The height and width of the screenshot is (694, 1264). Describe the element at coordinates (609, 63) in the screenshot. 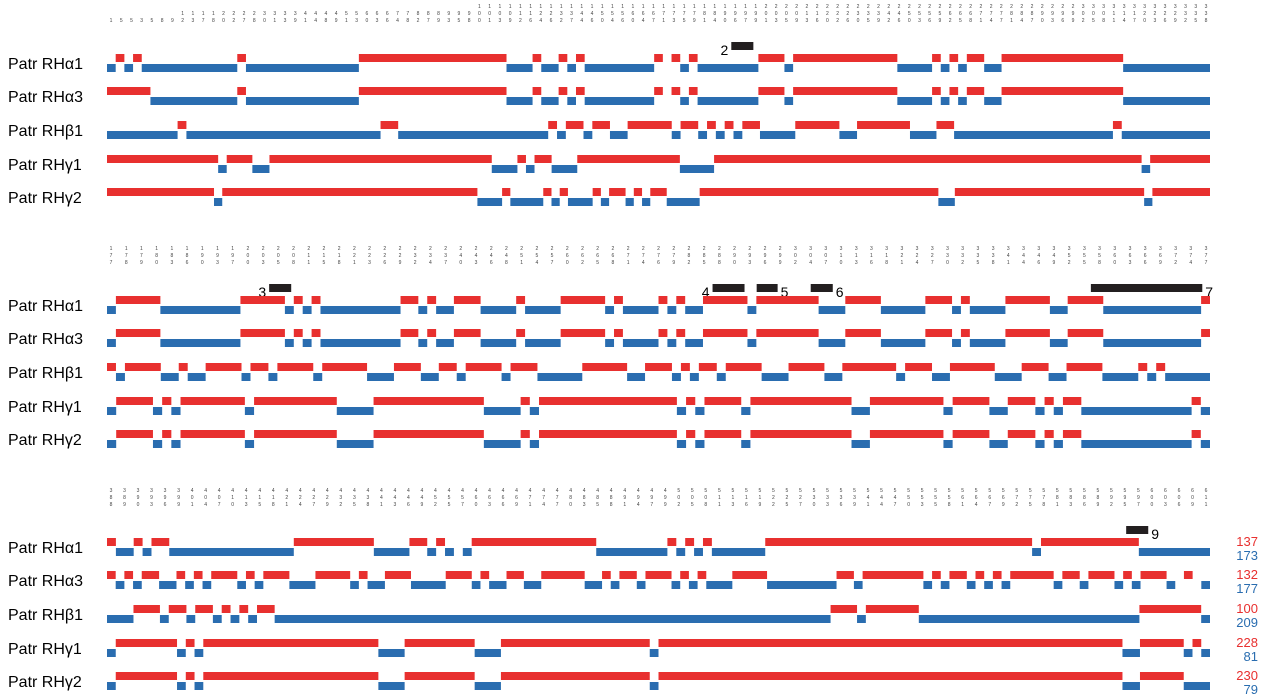

I see `alignment-row: Patr RHα1` at that location.